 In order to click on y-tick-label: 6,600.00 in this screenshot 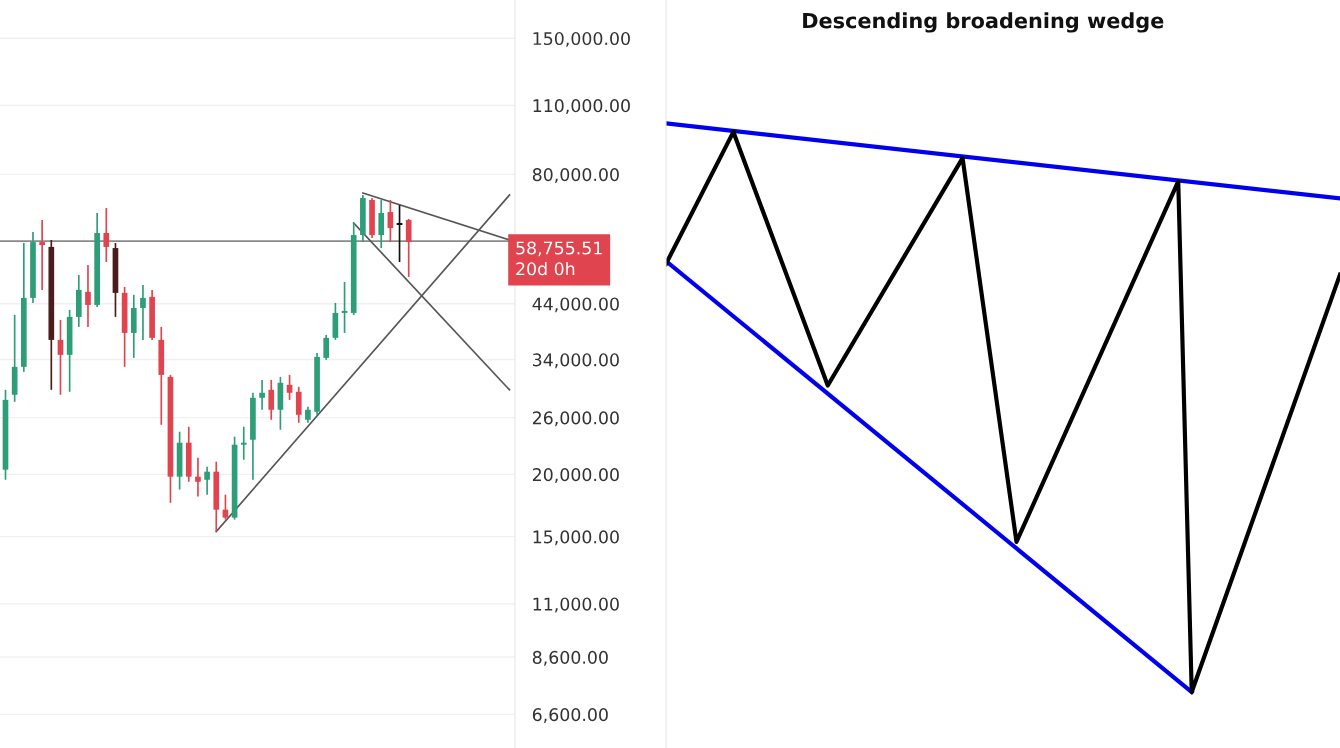, I will do `click(570, 715)`.